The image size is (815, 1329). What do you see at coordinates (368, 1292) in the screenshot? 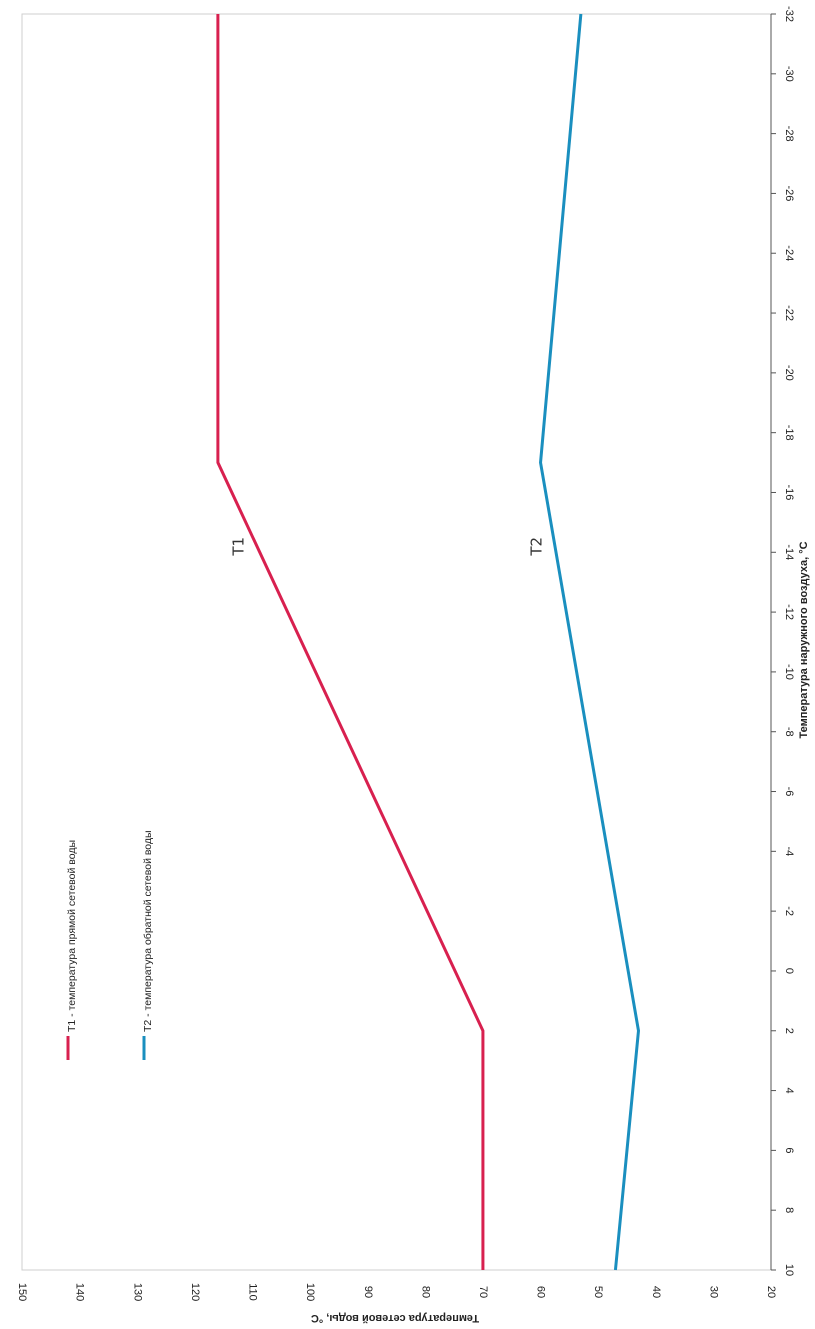
I see `y-tick-label: 90` at bounding box center [368, 1292].